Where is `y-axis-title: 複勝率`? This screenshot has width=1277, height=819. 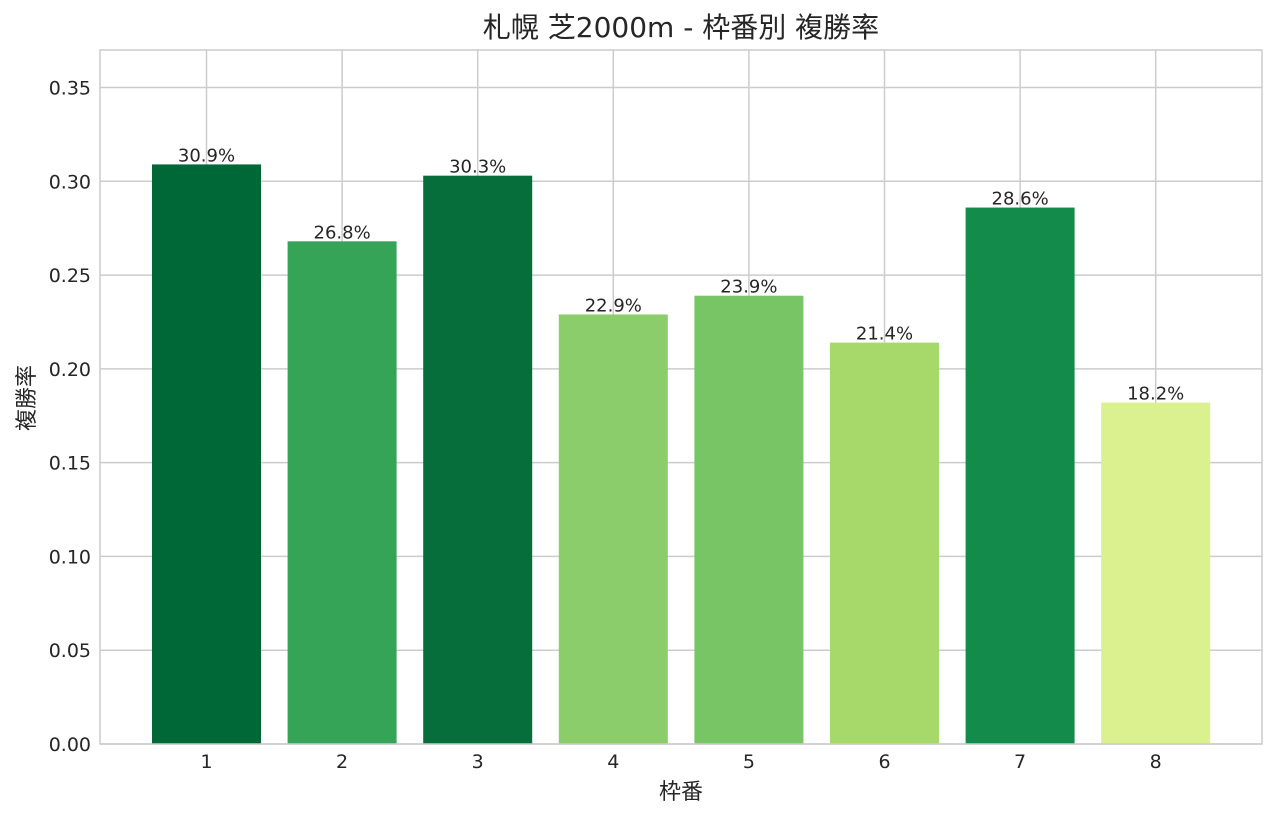
y-axis-title: 複勝率 is located at coordinates (27, 398).